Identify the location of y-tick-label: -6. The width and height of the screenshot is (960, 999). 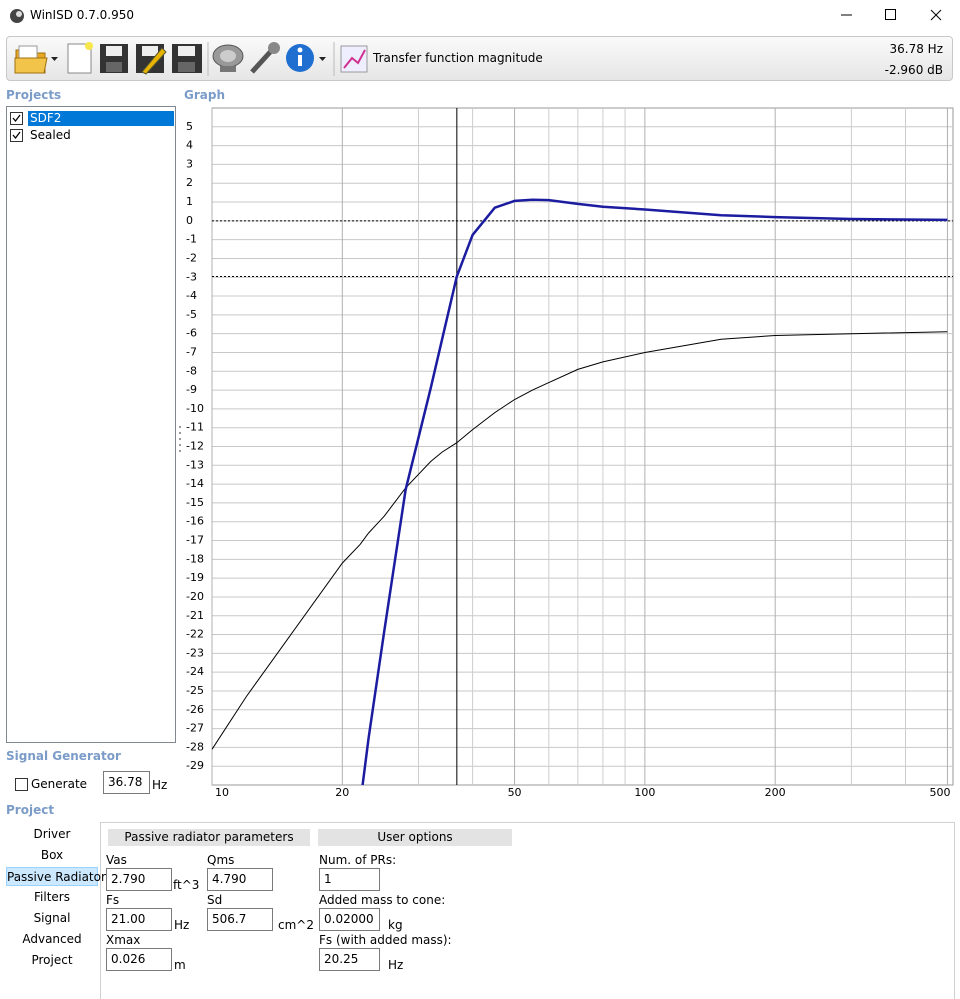
(191, 333).